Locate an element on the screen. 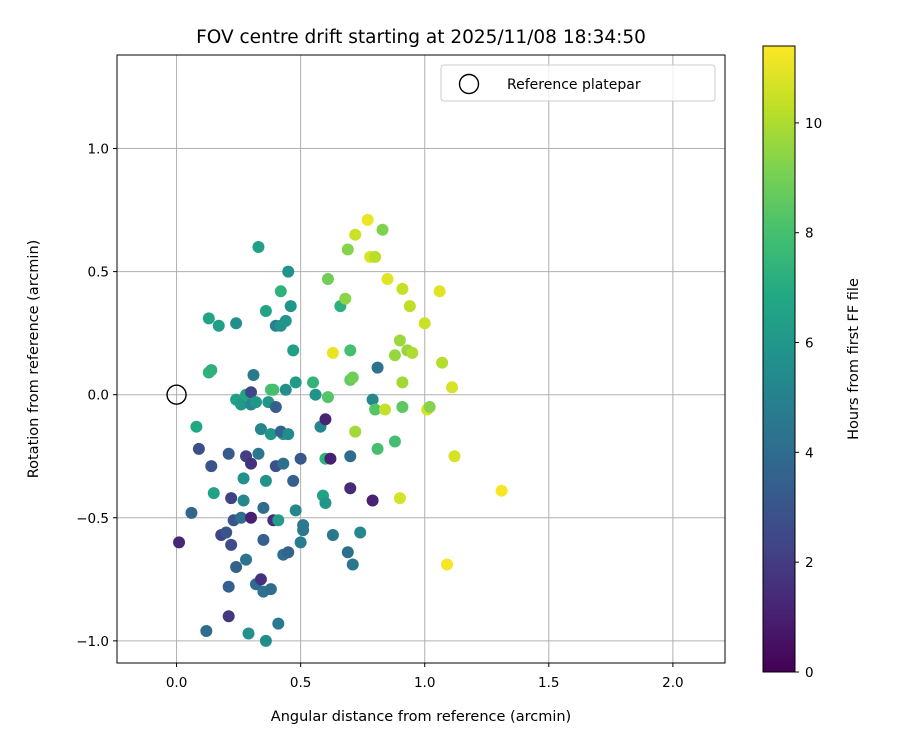  legend-label: Reference platepar is located at coordinates (574, 85).